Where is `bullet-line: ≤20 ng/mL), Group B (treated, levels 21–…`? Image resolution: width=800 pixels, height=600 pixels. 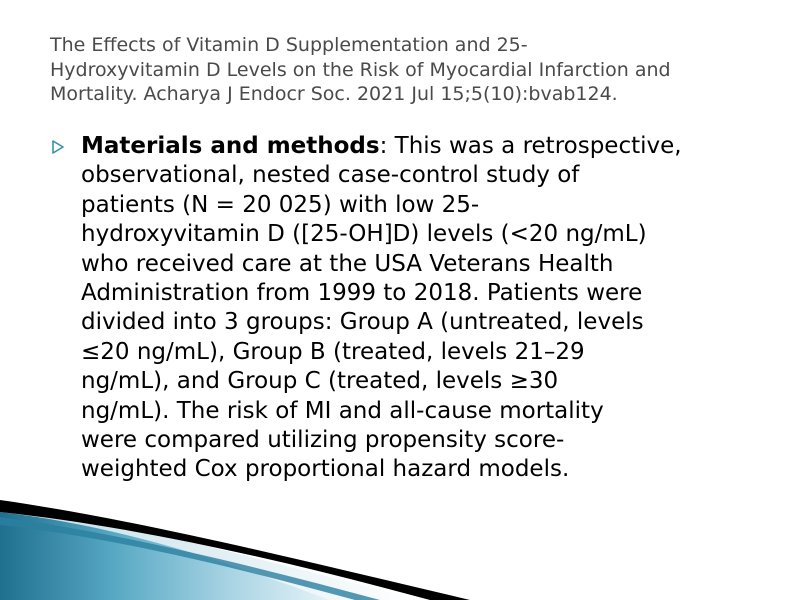
bullet-line: ≤20 ng/mL), Group B (treated, levels 21–… is located at coordinates (333, 351).